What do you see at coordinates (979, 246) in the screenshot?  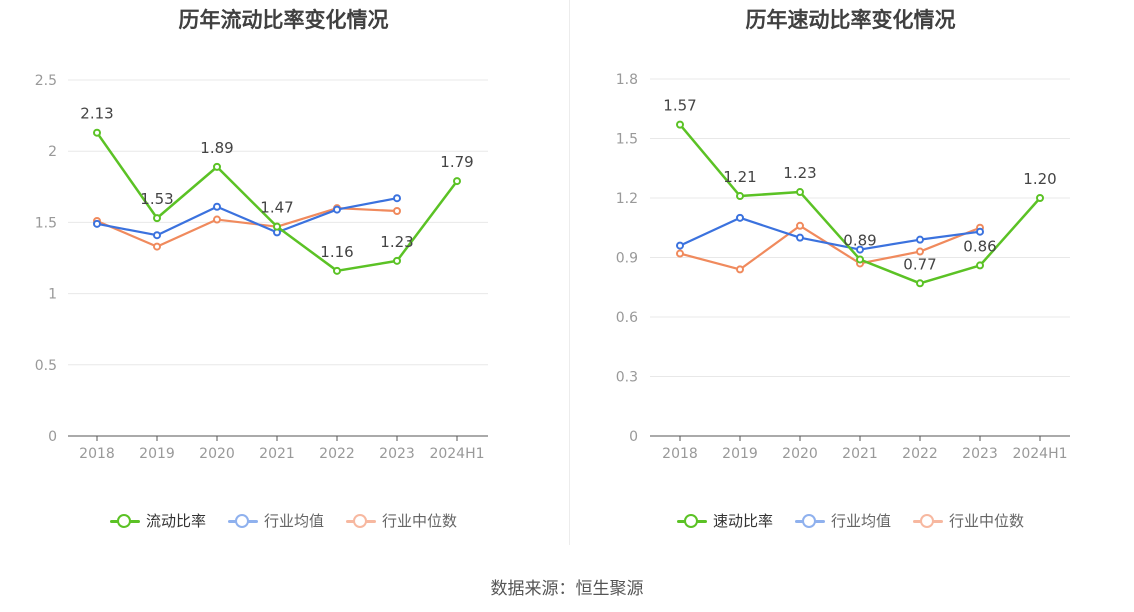 I see `data-label: 0.86` at bounding box center [979, 246].